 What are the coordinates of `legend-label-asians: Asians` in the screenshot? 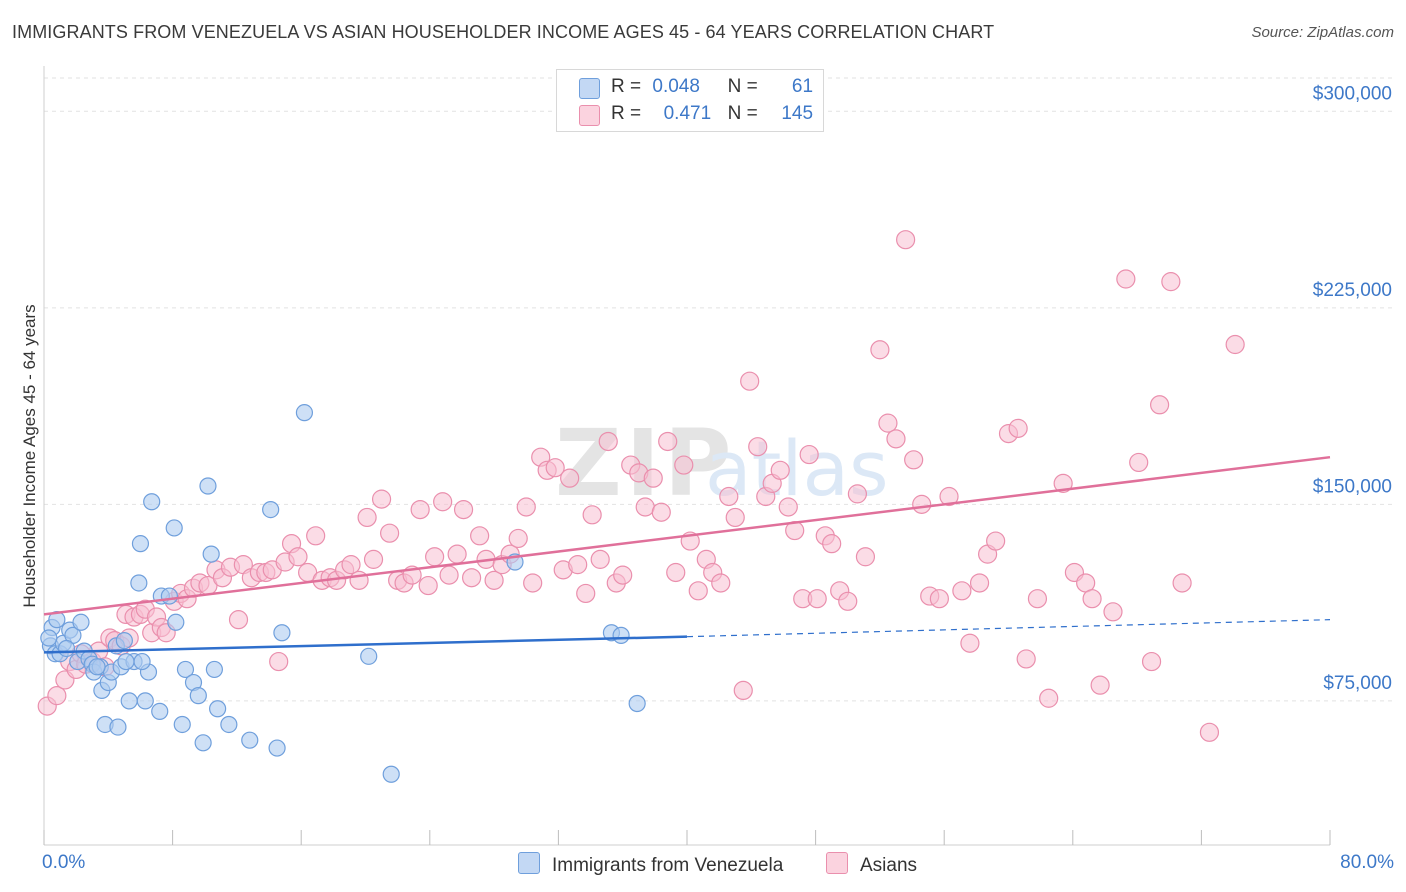 It's located at (889, 865).